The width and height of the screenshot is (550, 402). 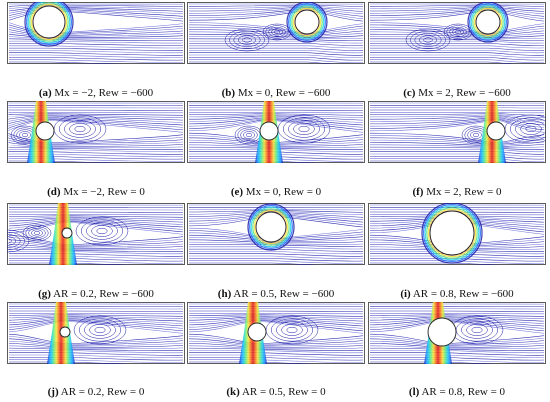 I want to click on panel-tag: (j), so click(x=53, y=392).